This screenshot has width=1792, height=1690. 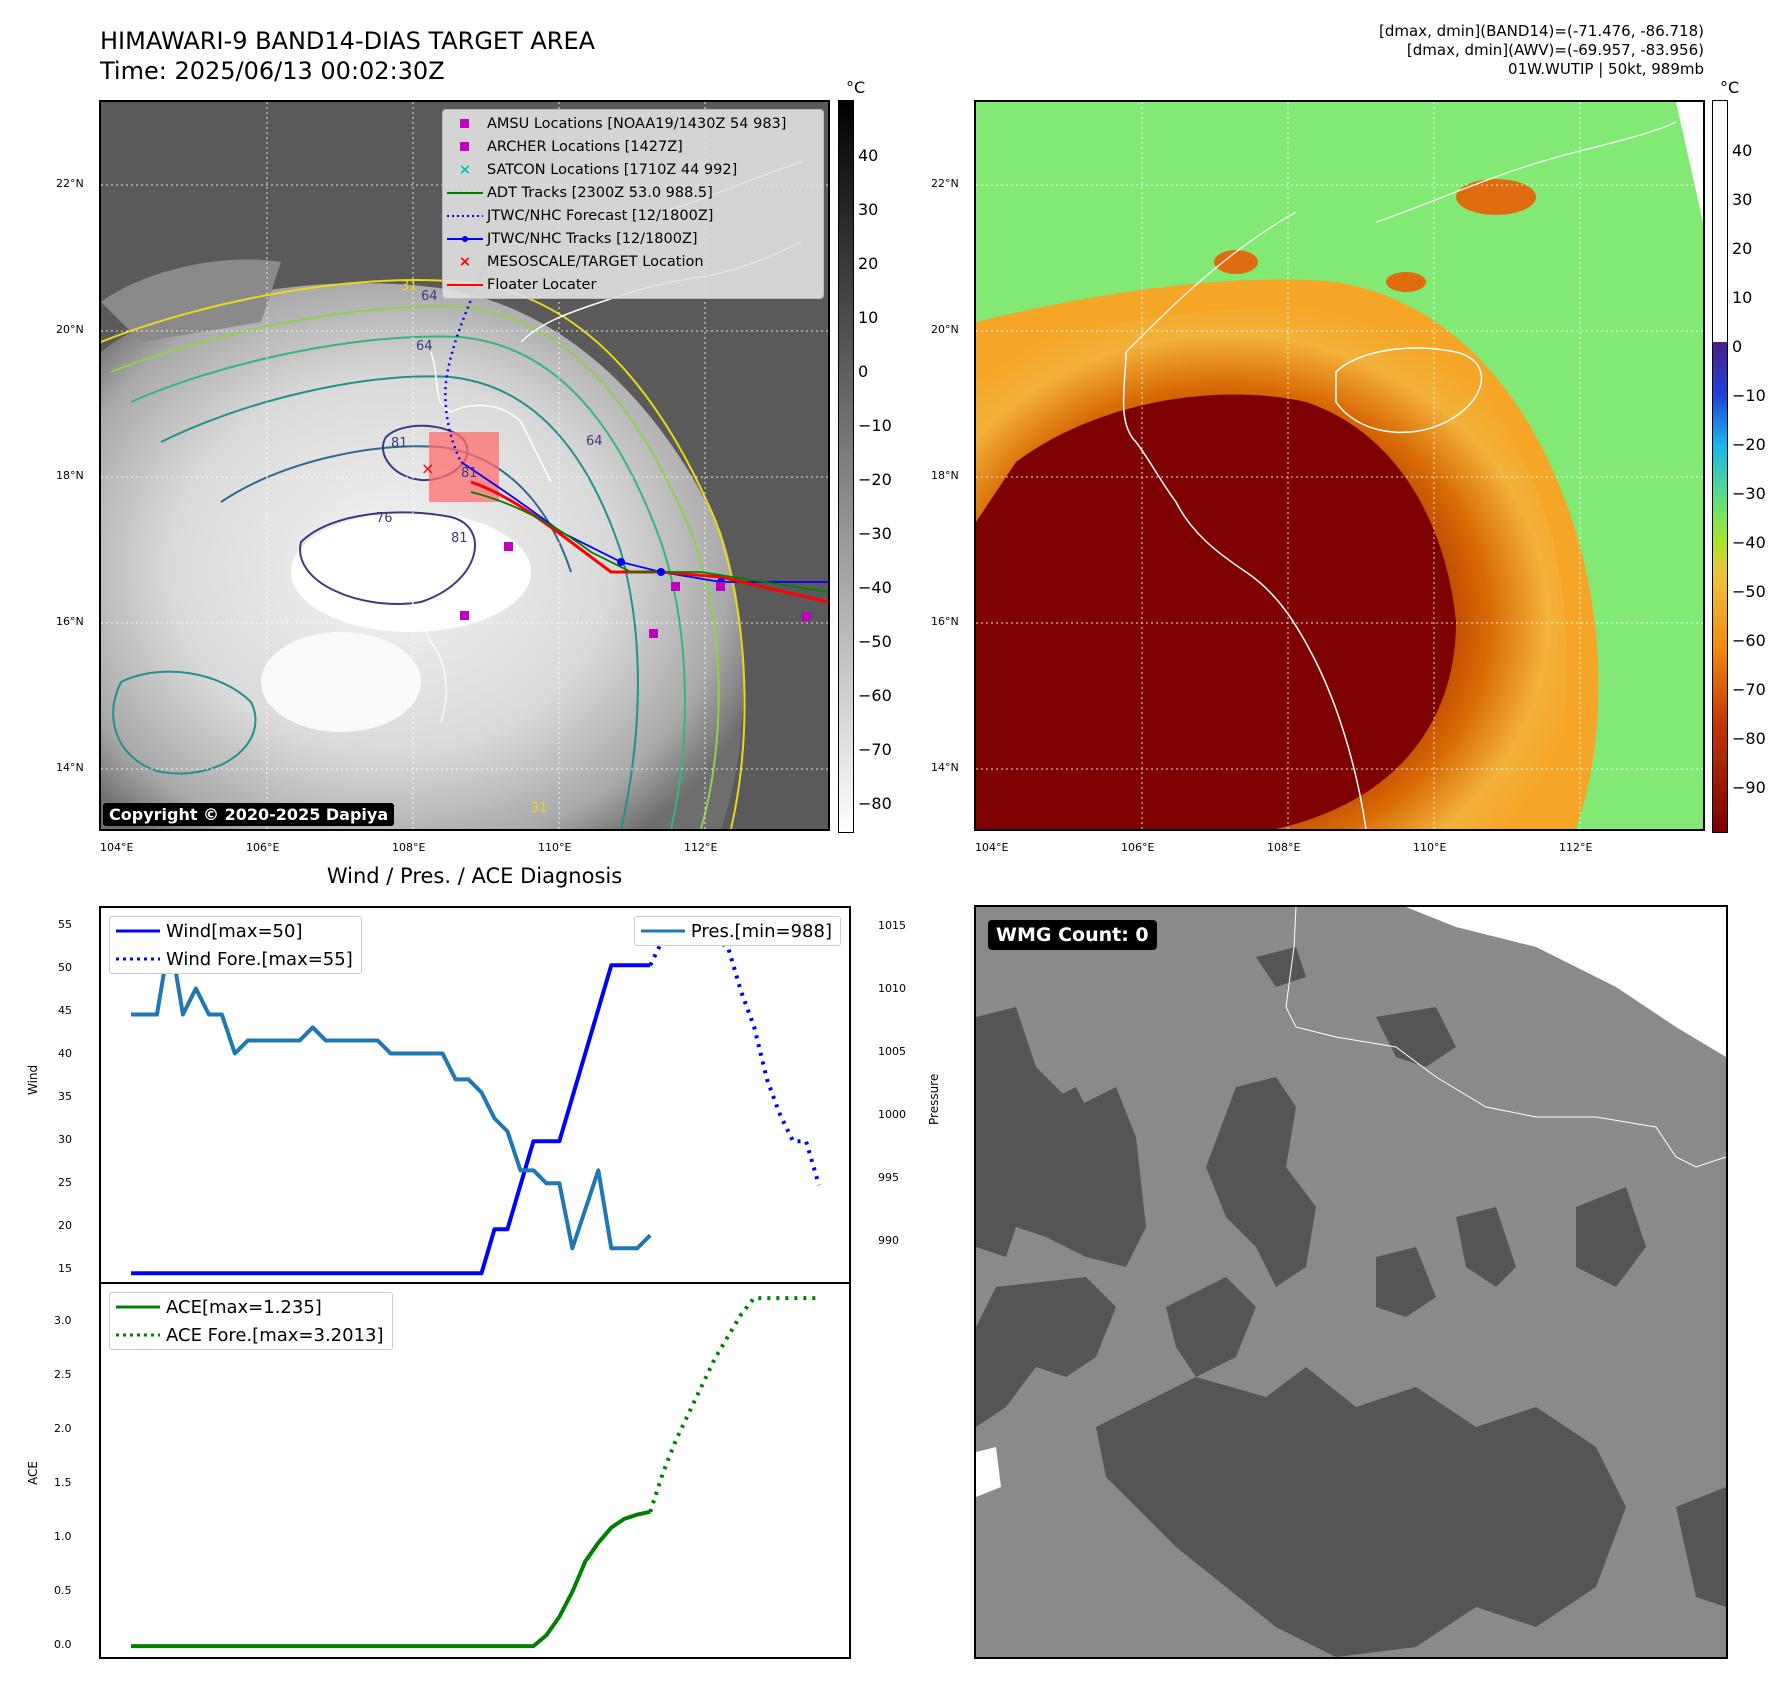 What do you see at coordinates (1606, 69) in the screenshot?
I see `info-line-3: 01W.WUTIP | 50kt, 989mb` at bounding box center [1606, 69].